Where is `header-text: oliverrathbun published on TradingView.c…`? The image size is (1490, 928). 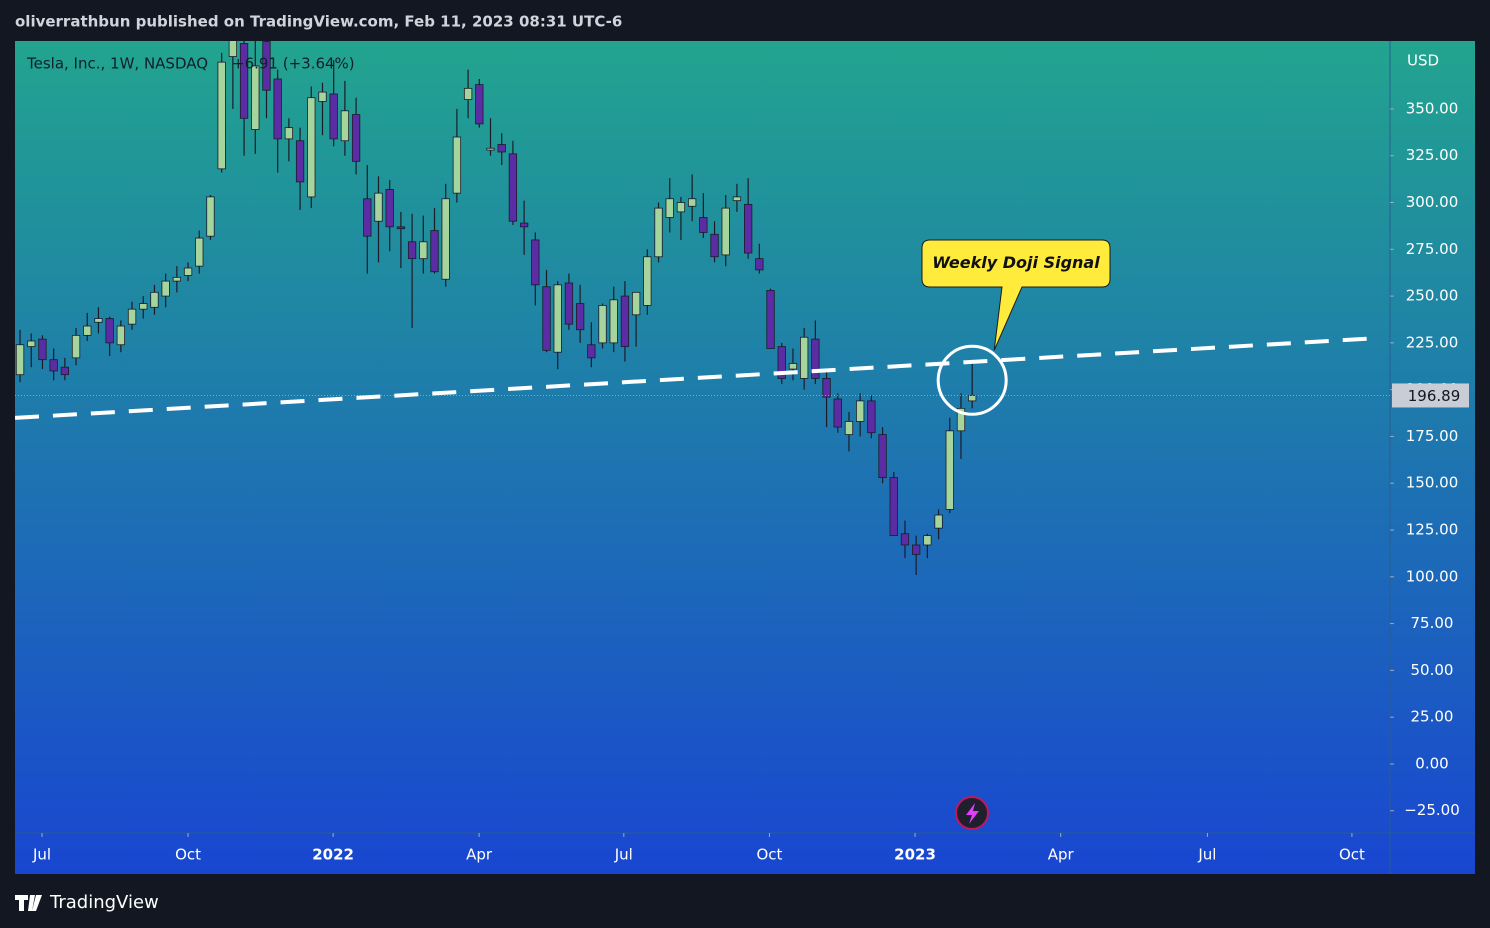 header-text: oliverrathbun published on TradingView.c… is located at coordinates (318, 22).